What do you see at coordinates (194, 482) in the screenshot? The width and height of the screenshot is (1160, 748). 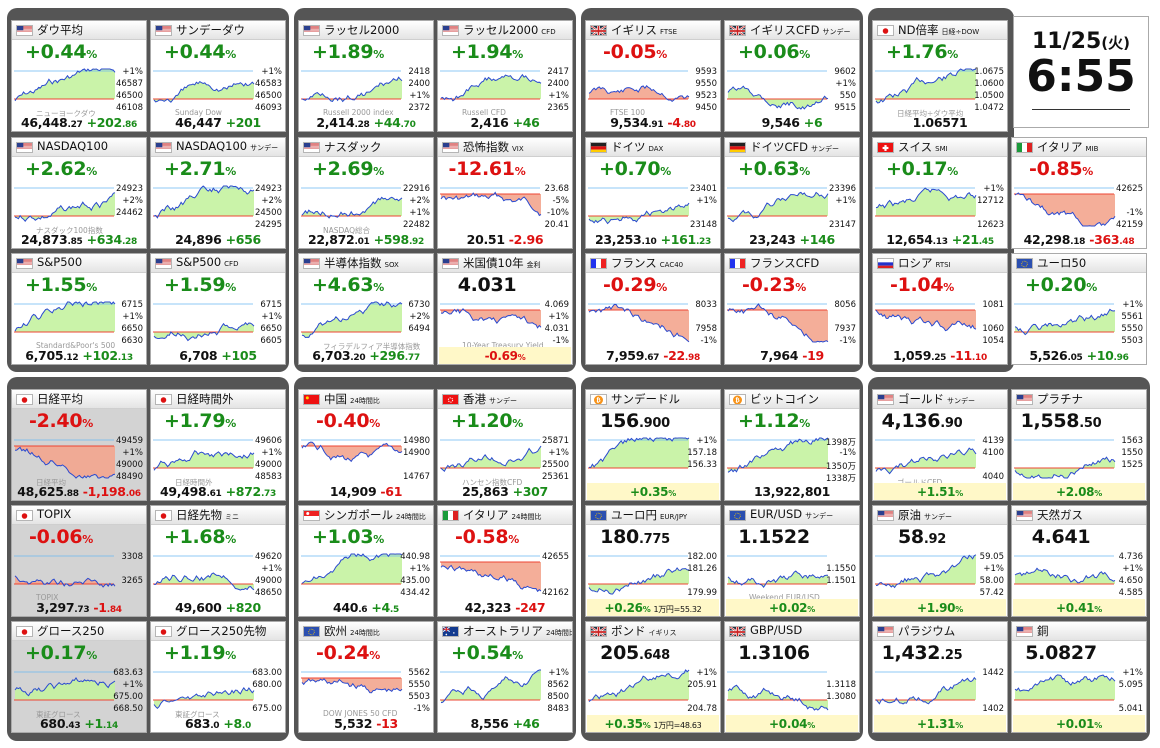 I see `chart-watermark: 日経時間外` at bounding box center [194, 482].